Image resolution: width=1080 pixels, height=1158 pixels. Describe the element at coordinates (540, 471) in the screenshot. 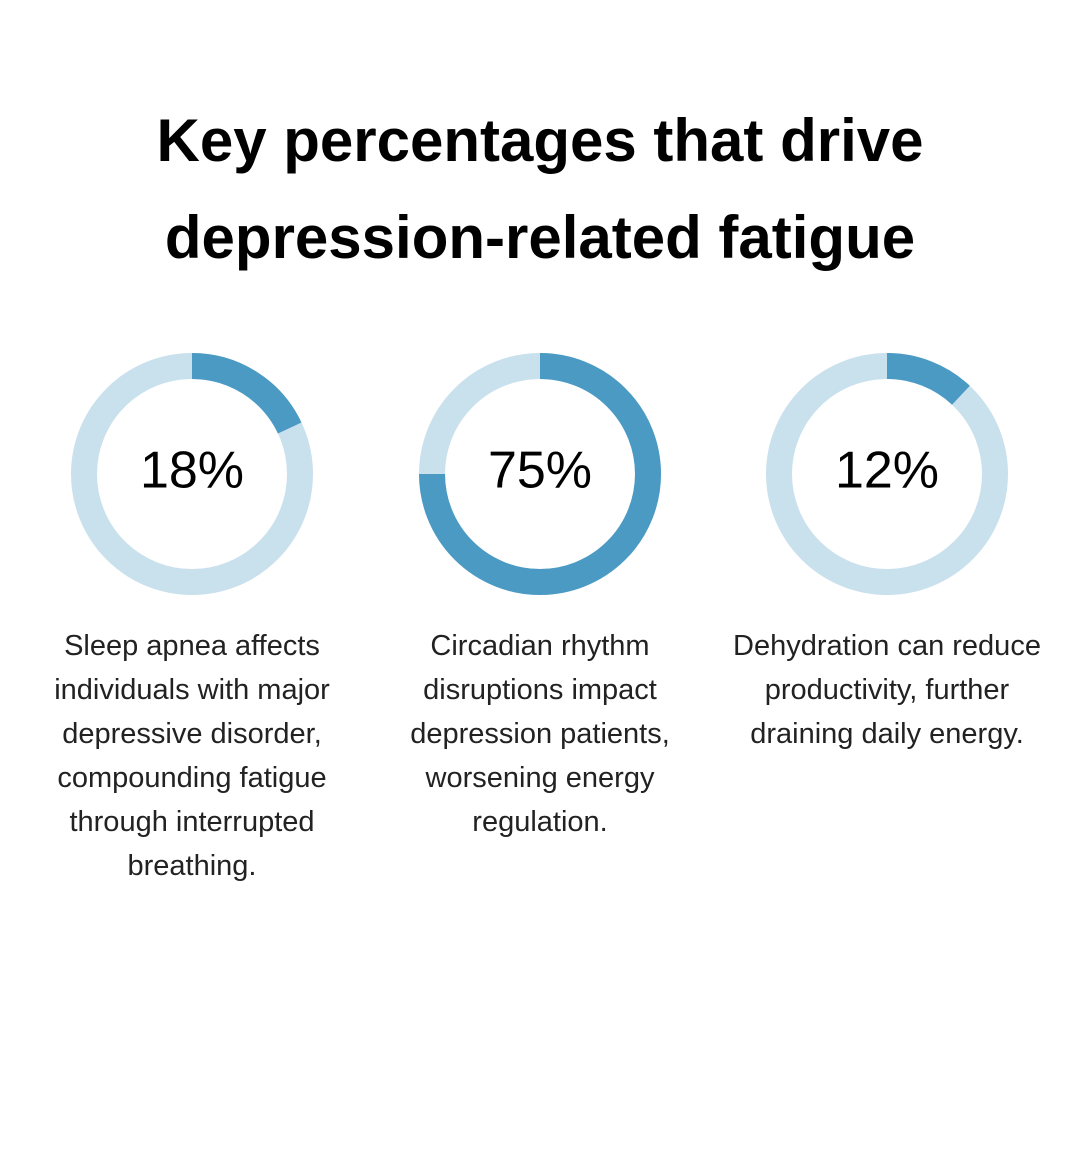

I see `donut-value-label: 75%` at that location.